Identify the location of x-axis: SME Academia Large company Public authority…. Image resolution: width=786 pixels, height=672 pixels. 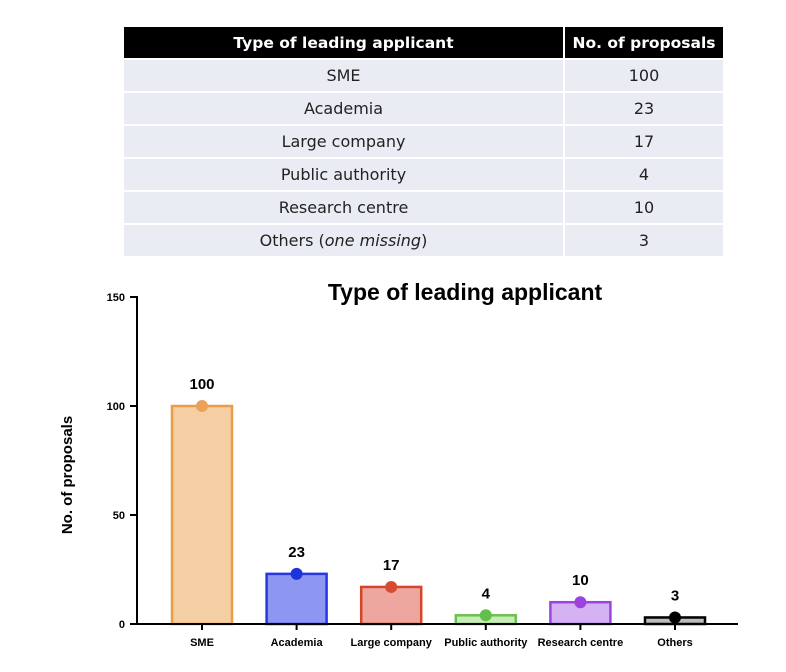
(437, 636).